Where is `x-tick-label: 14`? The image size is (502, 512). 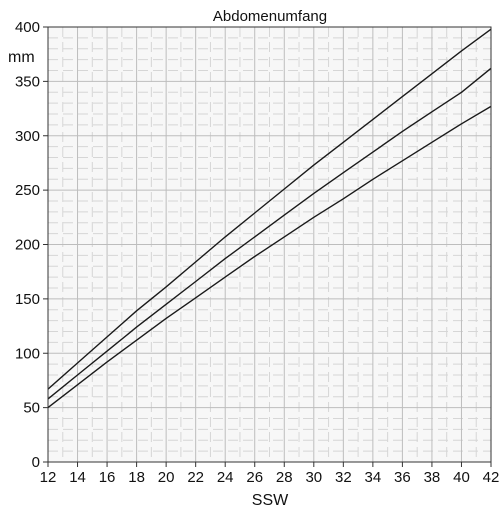
x-tick-label: 14 is located at coordinates (77, 477).